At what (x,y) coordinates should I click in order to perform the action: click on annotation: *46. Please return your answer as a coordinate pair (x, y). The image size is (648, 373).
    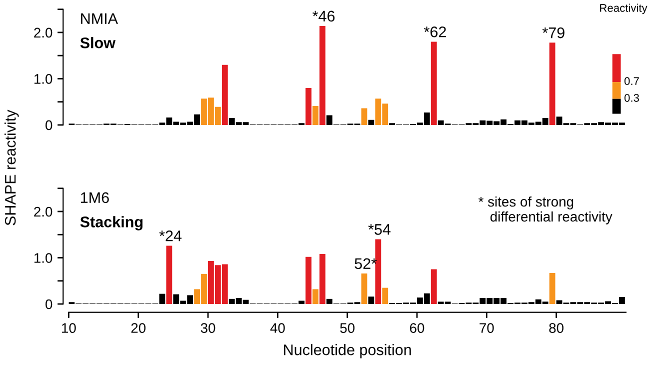
    Looking at the image, I should click on (323, 16).